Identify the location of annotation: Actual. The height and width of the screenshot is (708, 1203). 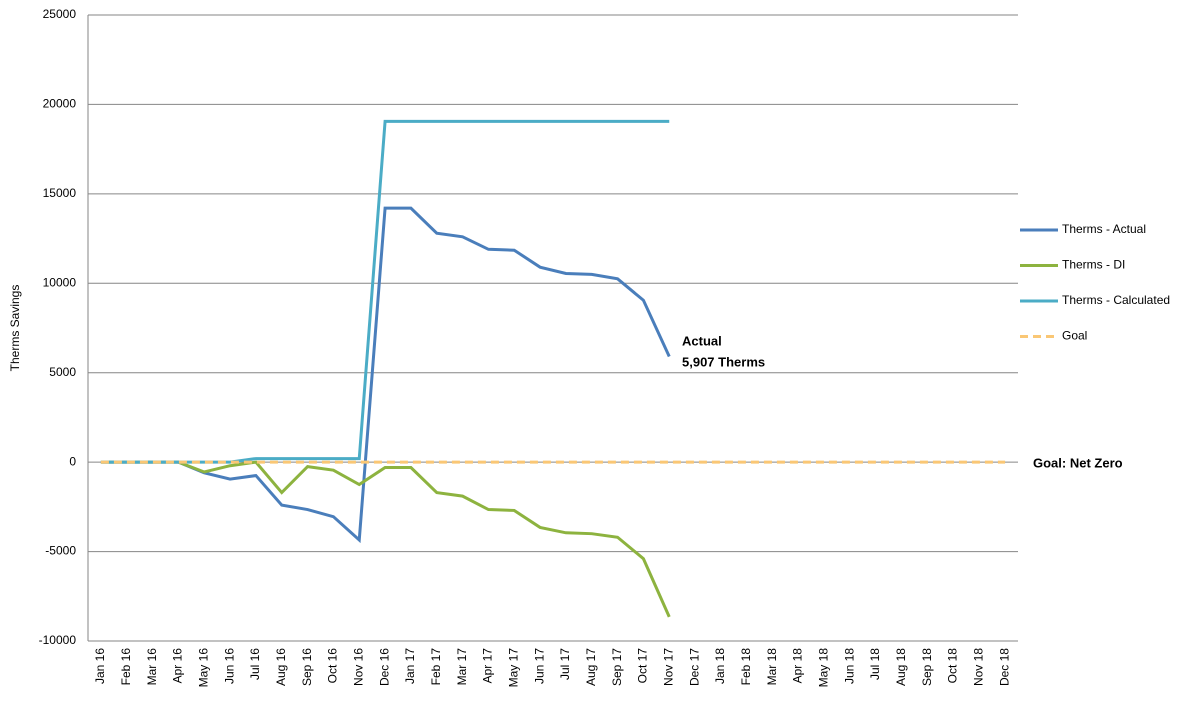
(702, 340).